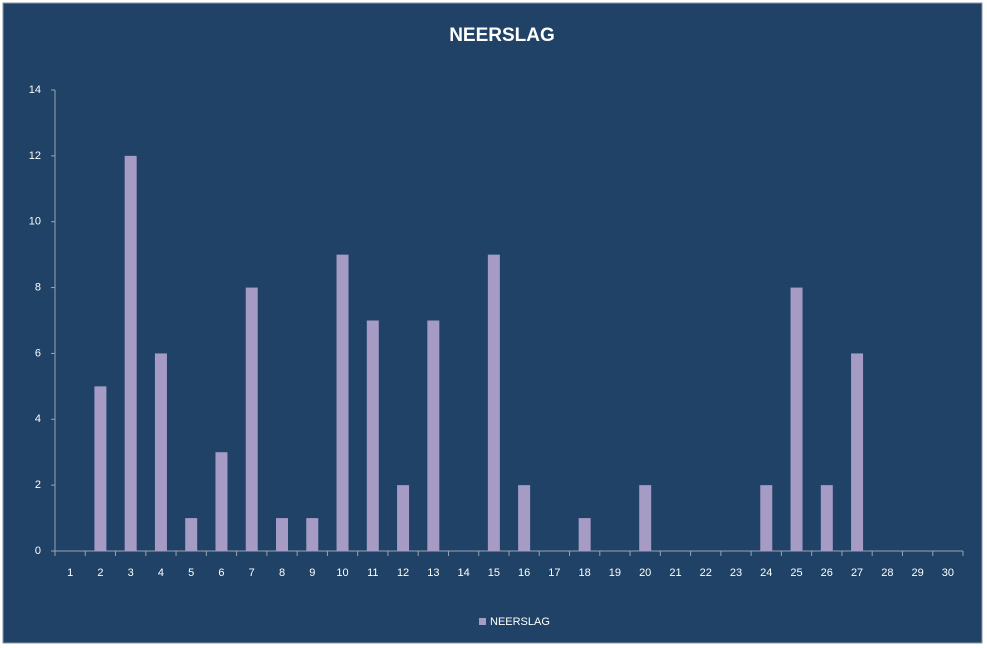  Describe the element at coordinates (736, 573) in the screenshot. I see `x-tick-label: 23` at that location.